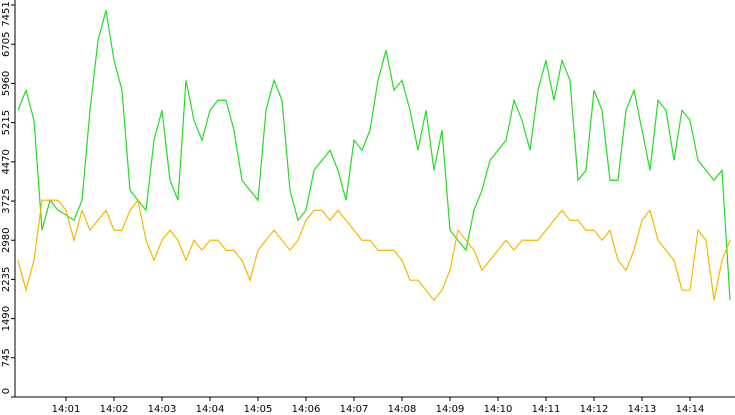  Describe the element at coordinates (6, 279) in the screenshot. I see `y-tick-label: 2235` at that location.